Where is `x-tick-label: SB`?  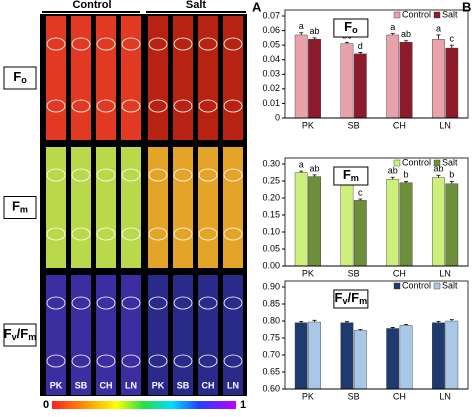 x-tick-label: SB is located at coordinates (354, 396).